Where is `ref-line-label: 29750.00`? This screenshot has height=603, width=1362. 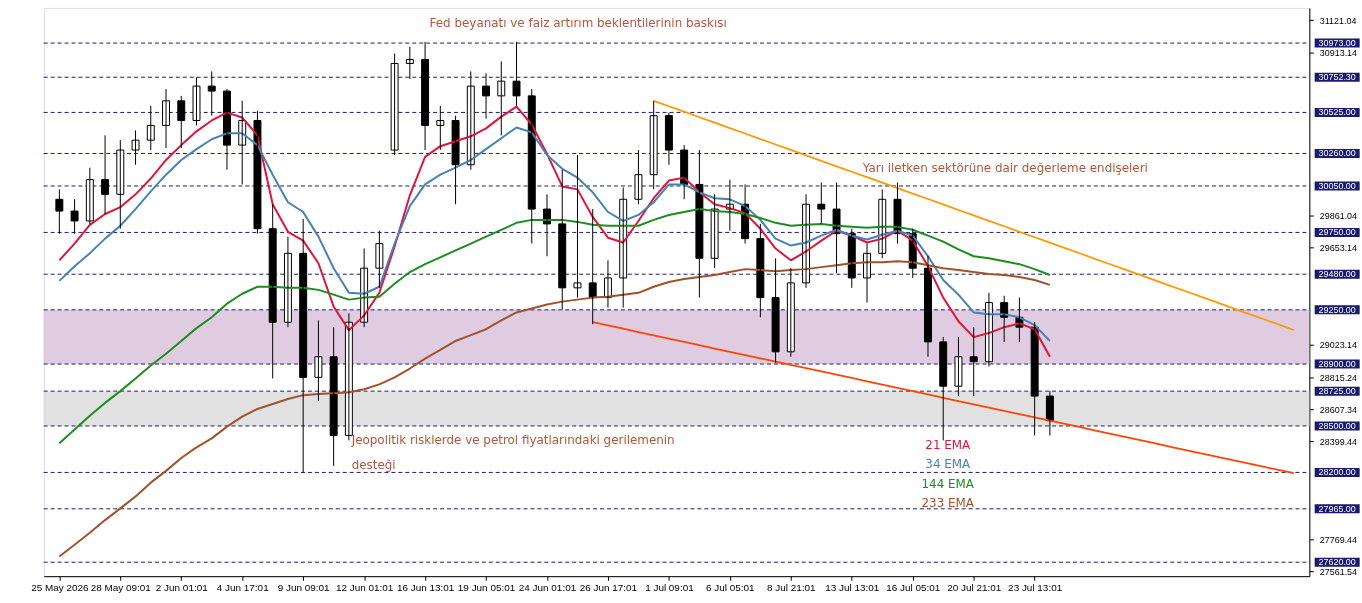 ref-line-label: 29750.00 is located at coordinates (1337, 232).